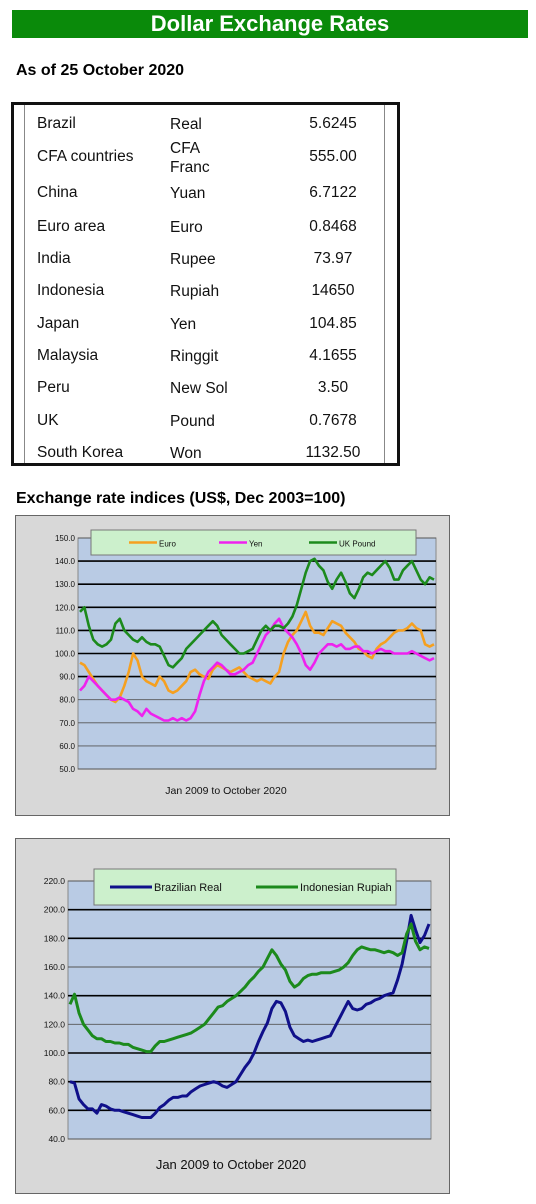 This screenshot has width=536, height=1204. I want to click on page-title-banner: Dollar Exchange Rates, so click(270, 24).